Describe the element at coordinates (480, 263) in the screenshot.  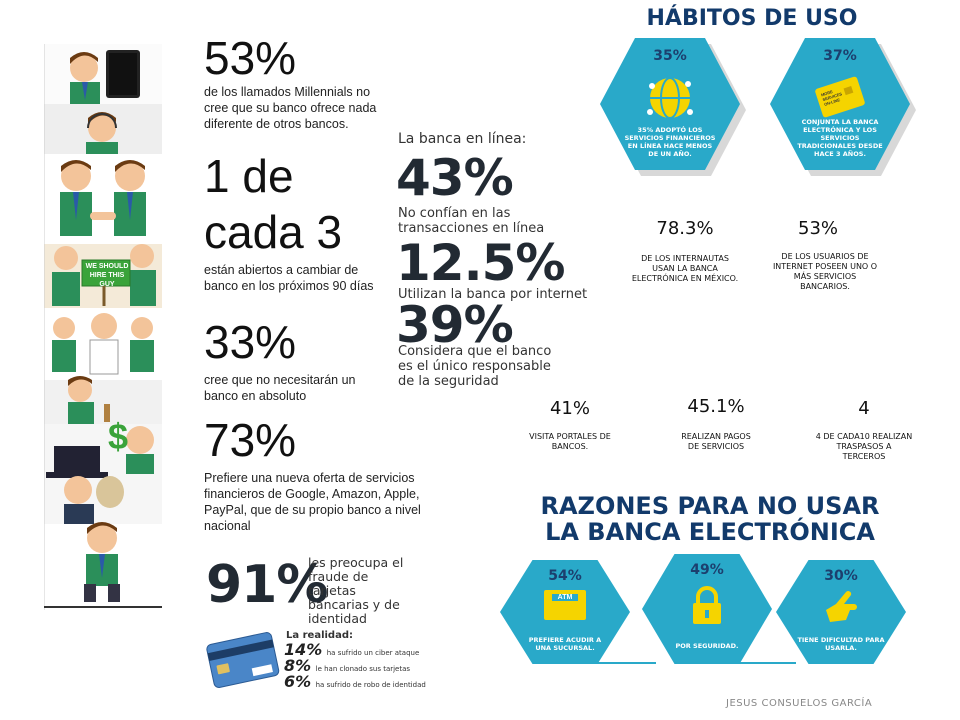
I see `online-125-value: 12.5%` at that location.